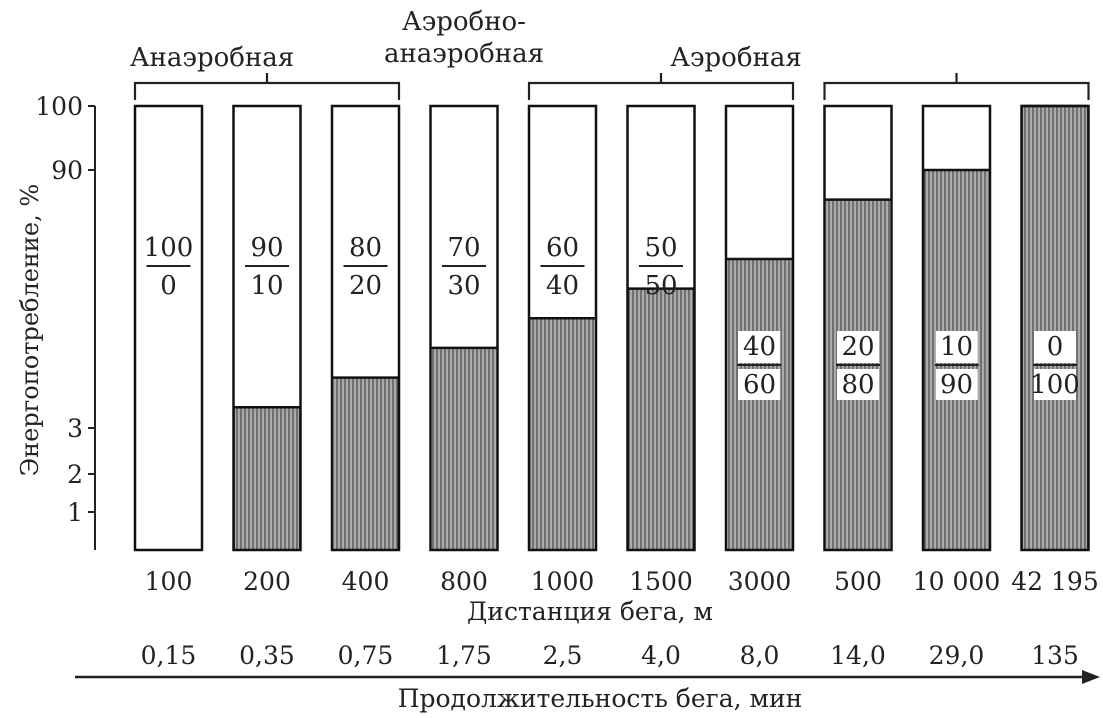 This screenshot has height=718, width=1103. Describe the element at coordinates (30, 330) in the screenshot. I see `y-axis-title: Энергопотребление, %` at that location.